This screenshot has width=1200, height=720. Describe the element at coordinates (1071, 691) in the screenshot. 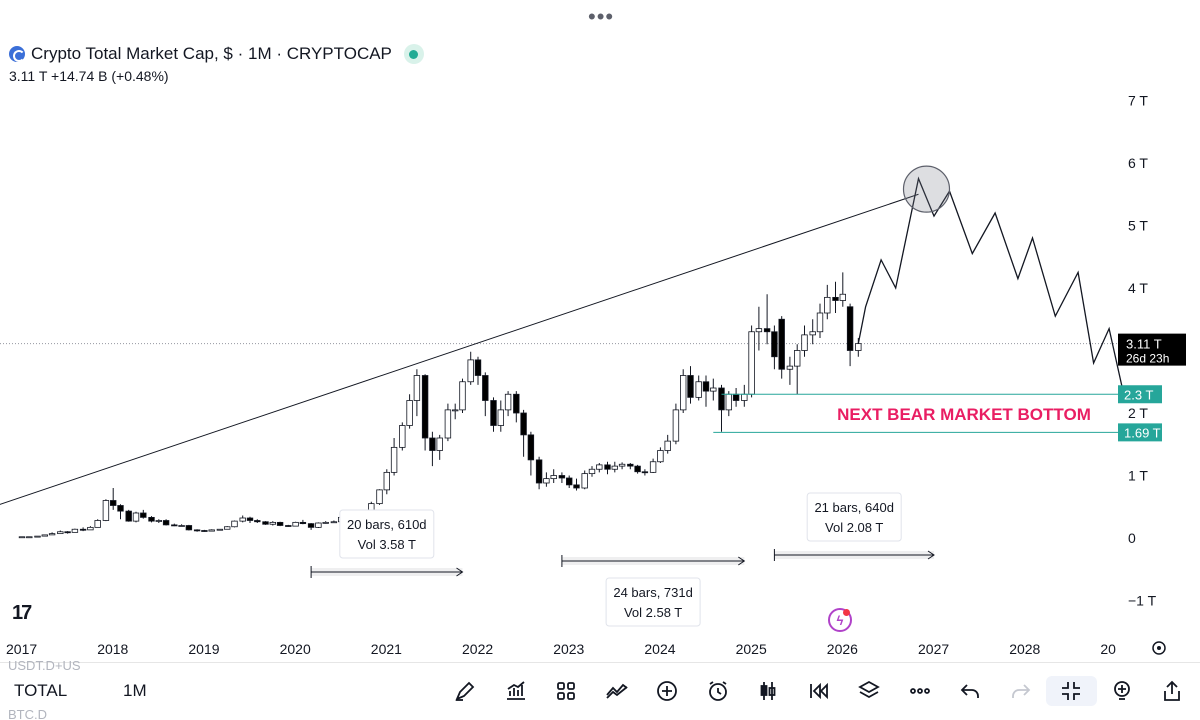

I see `collapse-icon` at that location.